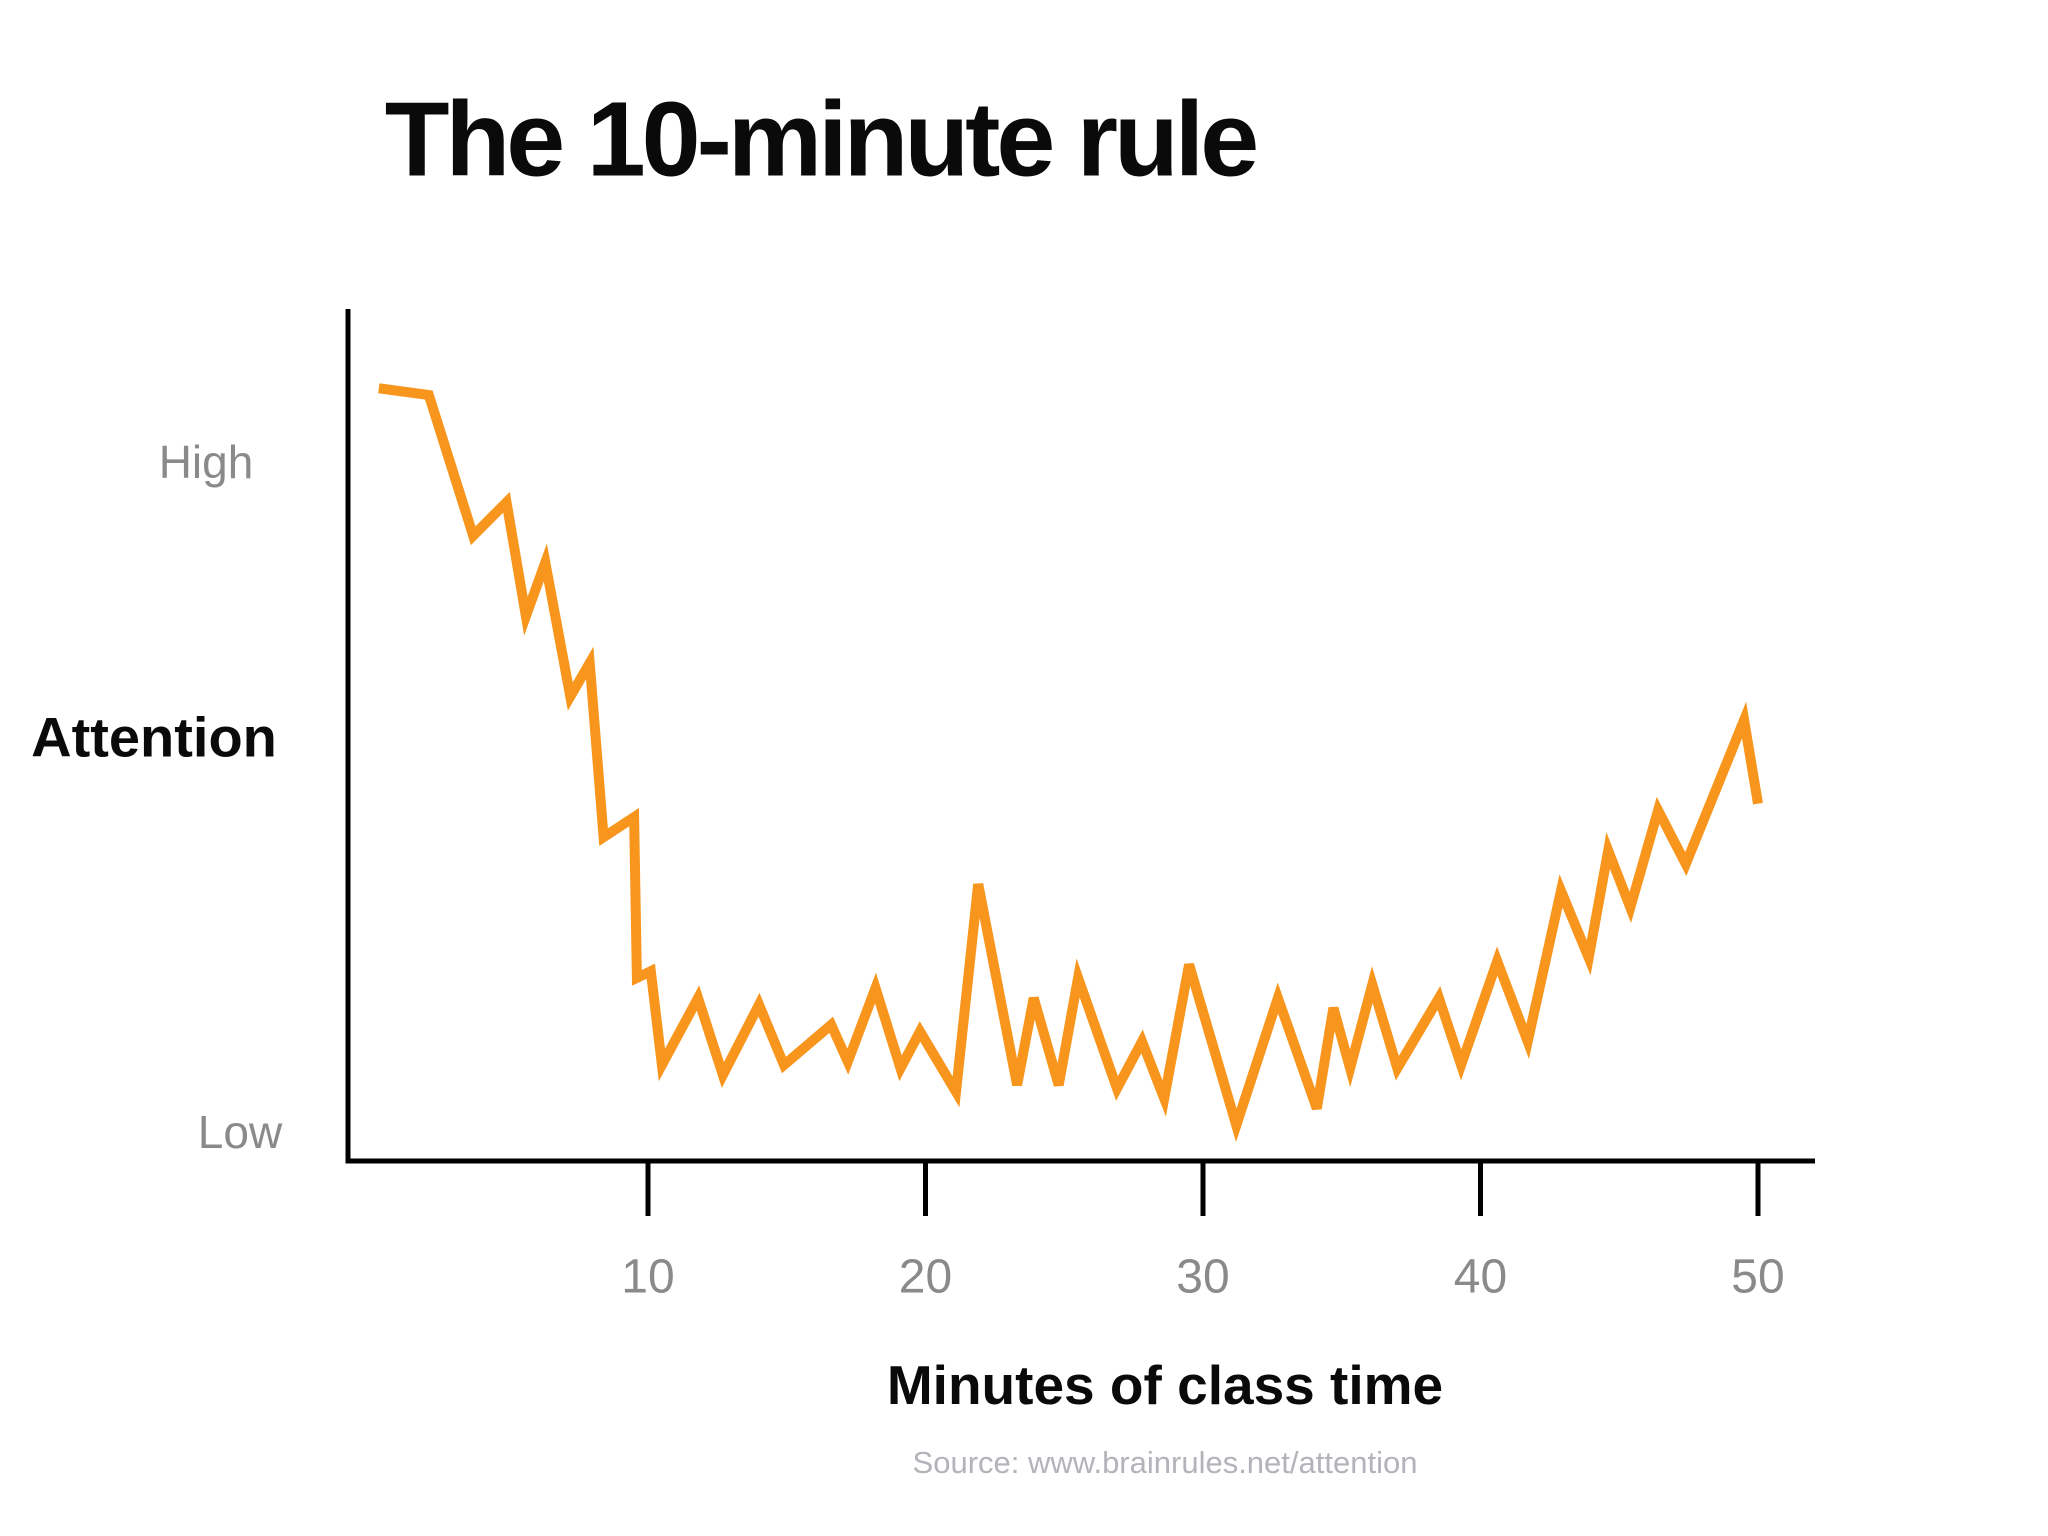 Image resolution: width=2048 pixels, height=1536 pixels. Describe the element at coordinates (1165, 1385) in the screenshot. I see `x-axis-title: Minutes of class time` at that location.